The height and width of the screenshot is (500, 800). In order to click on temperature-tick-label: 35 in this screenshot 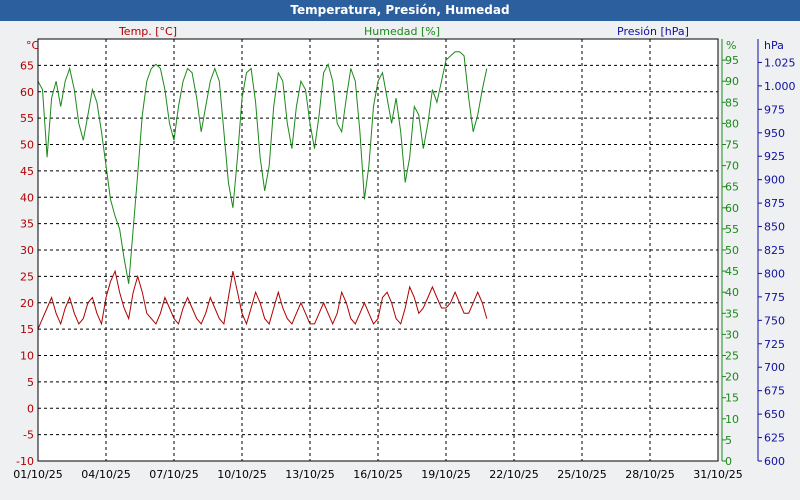, I will do `click(27, 224)`.